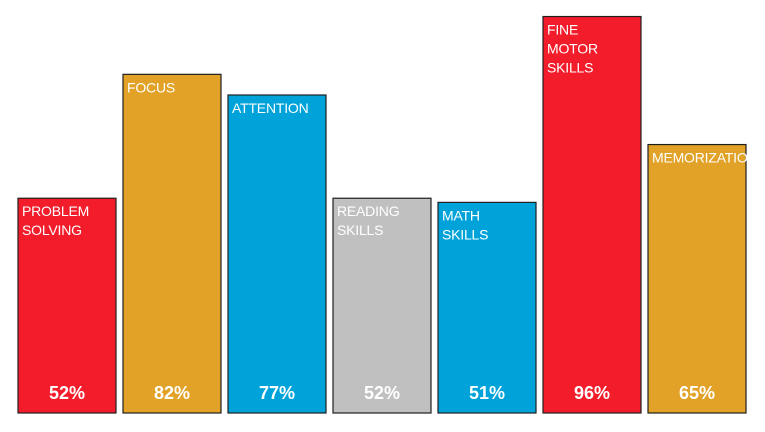 The width and height of the screenshot is (765, 432). I want to click on value-label-1: 82%, so click(172, 393).